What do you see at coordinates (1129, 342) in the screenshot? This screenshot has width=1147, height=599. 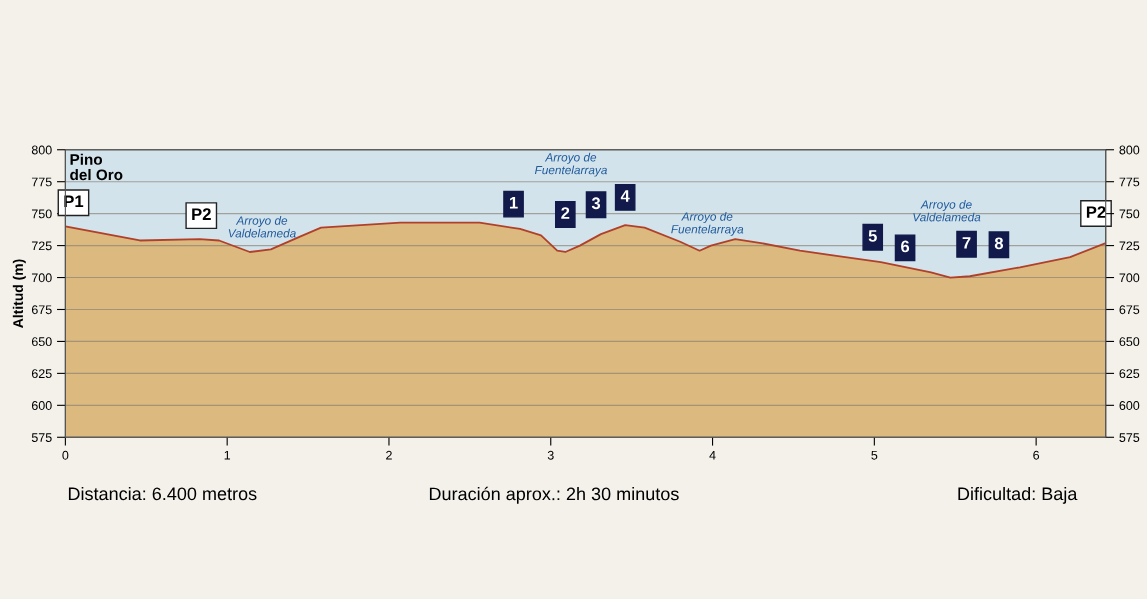 I see `y2-tick-label: 650` at bounding box center [1129, 342].